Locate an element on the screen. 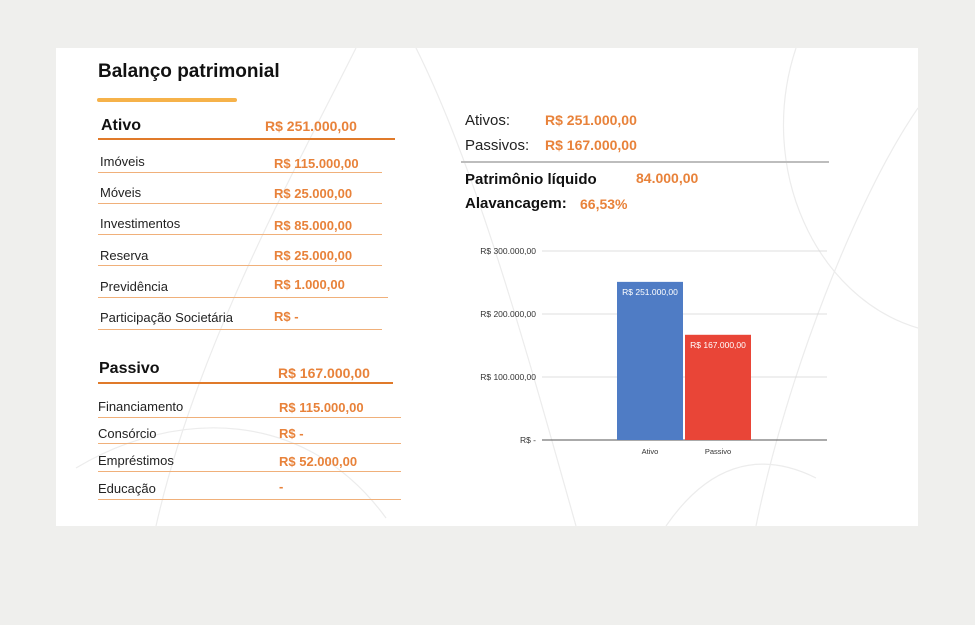  row-label: Imóveis is located at coordinates (122, 161).